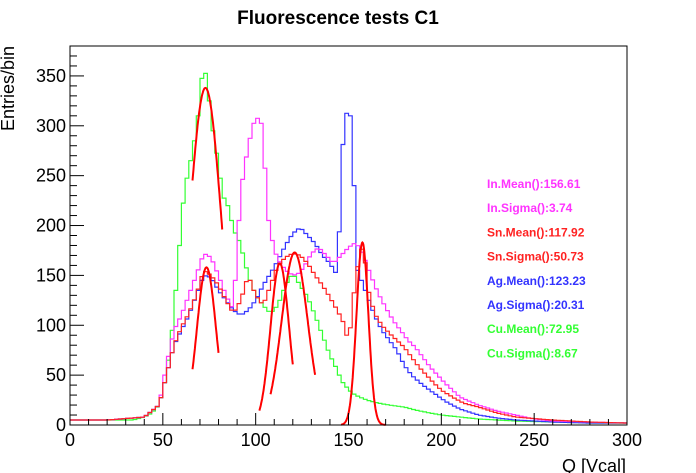  Describe the element at coordinates (51, 275) in the screenshot. I see `y-tick-label: 150` at that location.